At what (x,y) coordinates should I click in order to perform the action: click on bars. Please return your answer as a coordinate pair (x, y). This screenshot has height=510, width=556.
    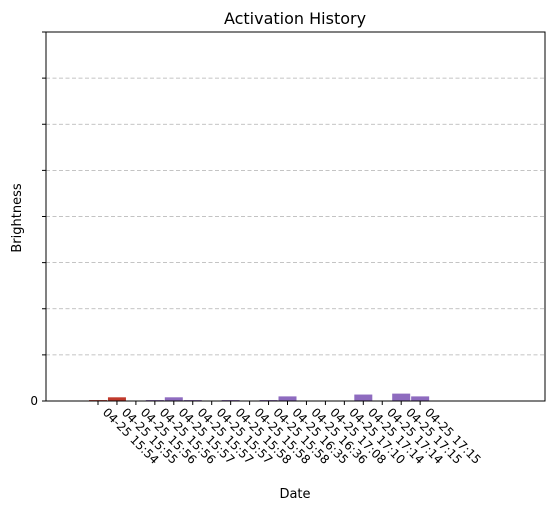
    Looking at the image, I should click on (259, 397).